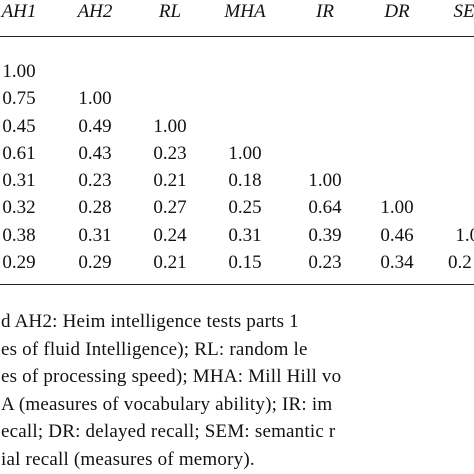 This screenshot has height=474, width=474. What do you see at coordinates (95, 11) in the screenshot?
I see `column-header: AH2` at bounding box center [95, 11].